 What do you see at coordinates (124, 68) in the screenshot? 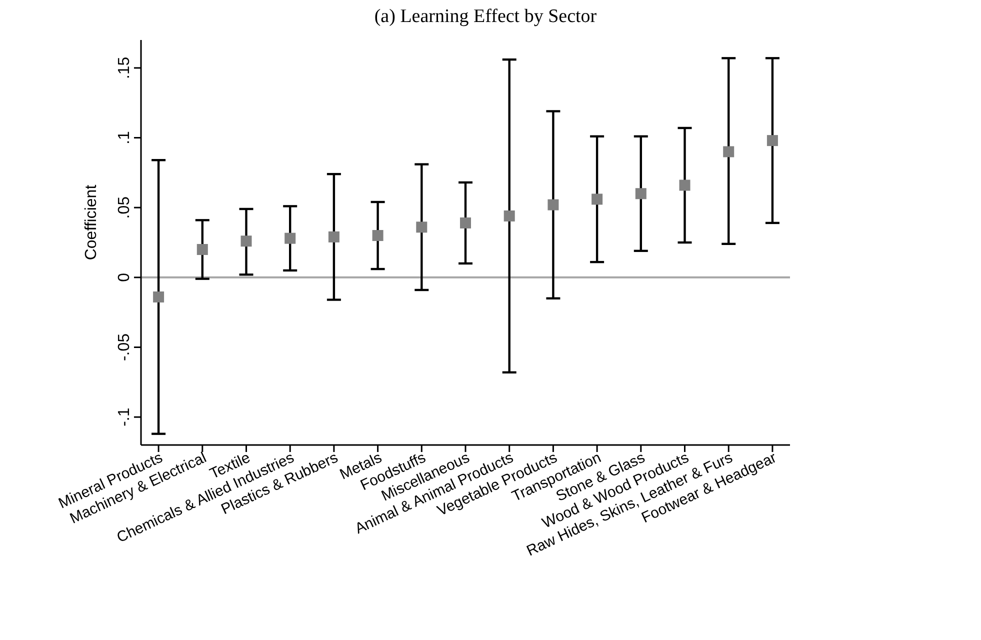
I see `y-tick-label: .15` at bounding box center [124, 68].